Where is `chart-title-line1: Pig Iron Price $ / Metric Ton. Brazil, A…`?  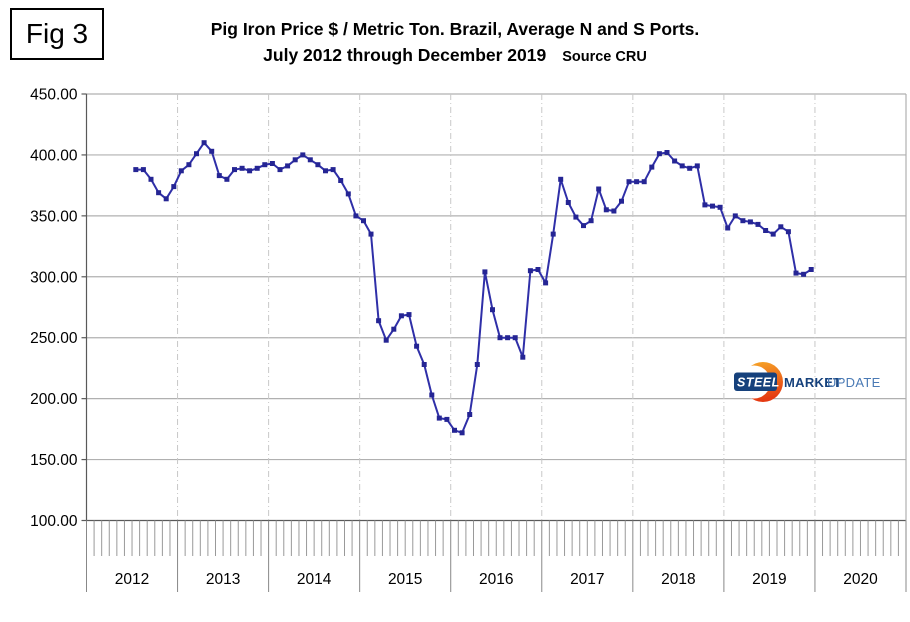 chart-title-line1: Pig Iron Price $ / Metric Ton. Brazil, A… is located at coordinates (455, 29).